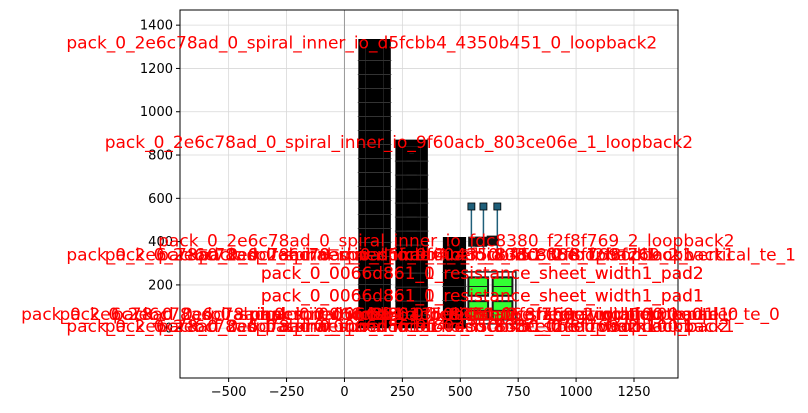 The height and width of the screenshot is (413, 808). I want to click on x-tick-label: 1000, so click(576, 392).